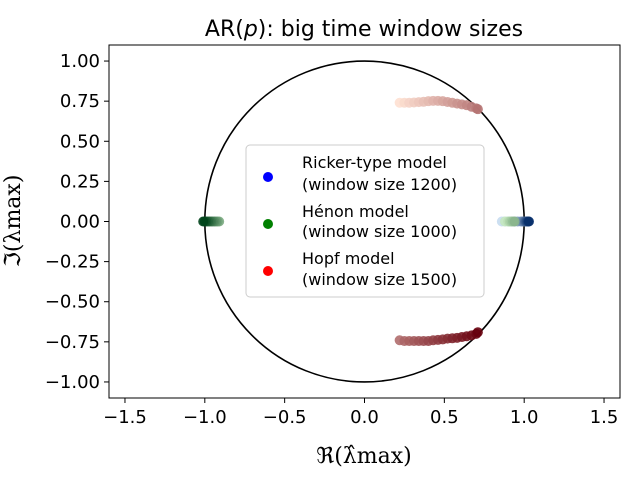 This screenshot has height=480, width=640. I want to click on x-tick-label: −1.5, so click(125, 417).